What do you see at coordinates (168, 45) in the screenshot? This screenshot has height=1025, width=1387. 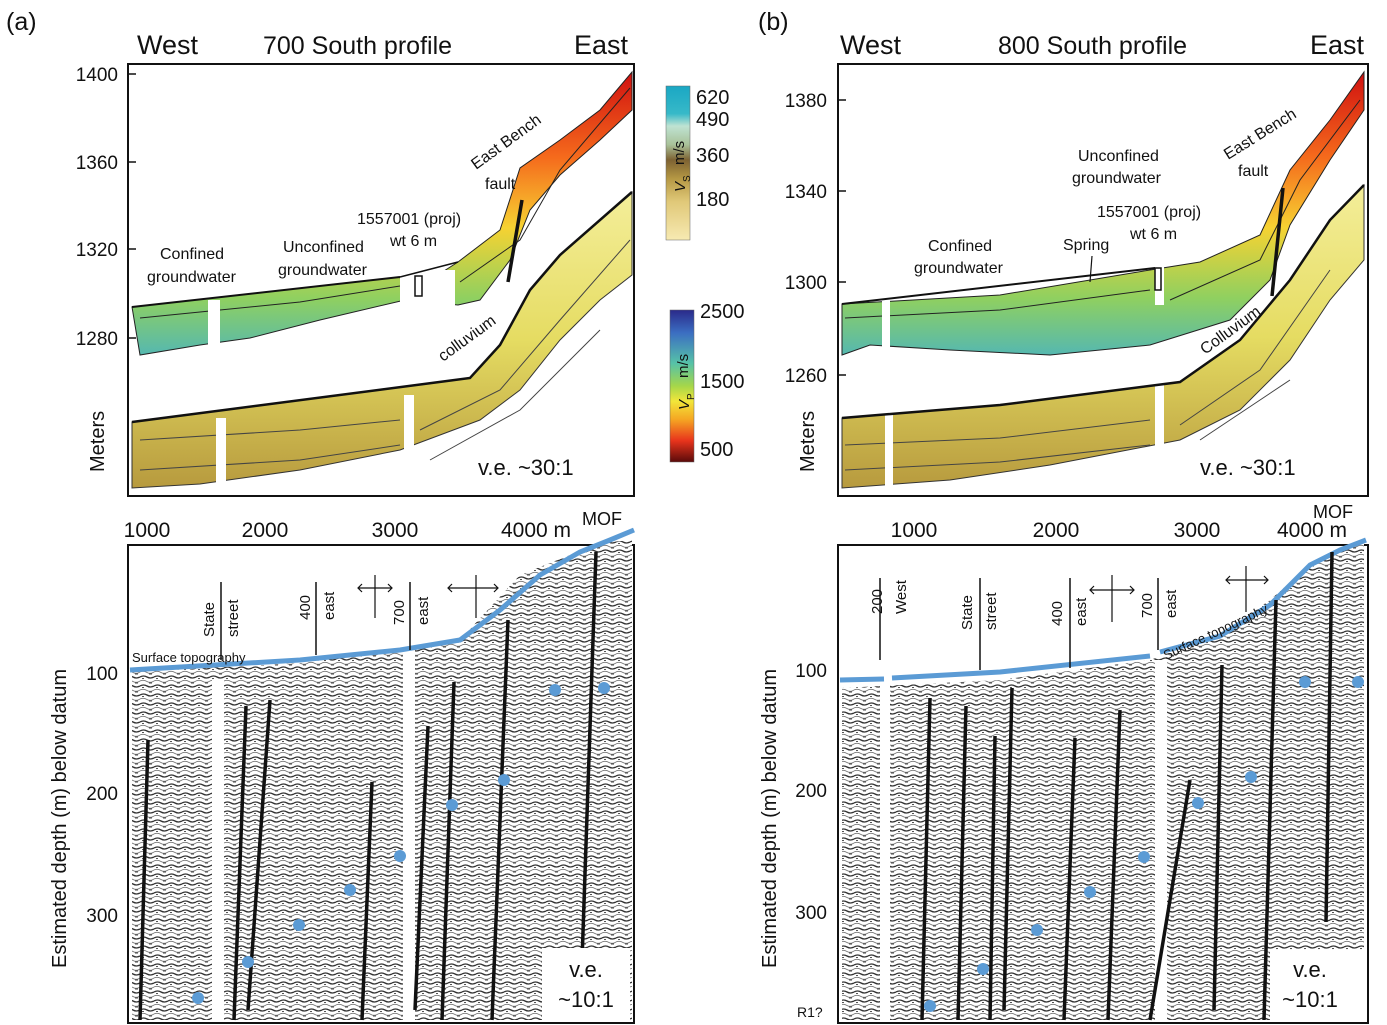 I see `panel-a-west: West` at bounding box center [168, 45].